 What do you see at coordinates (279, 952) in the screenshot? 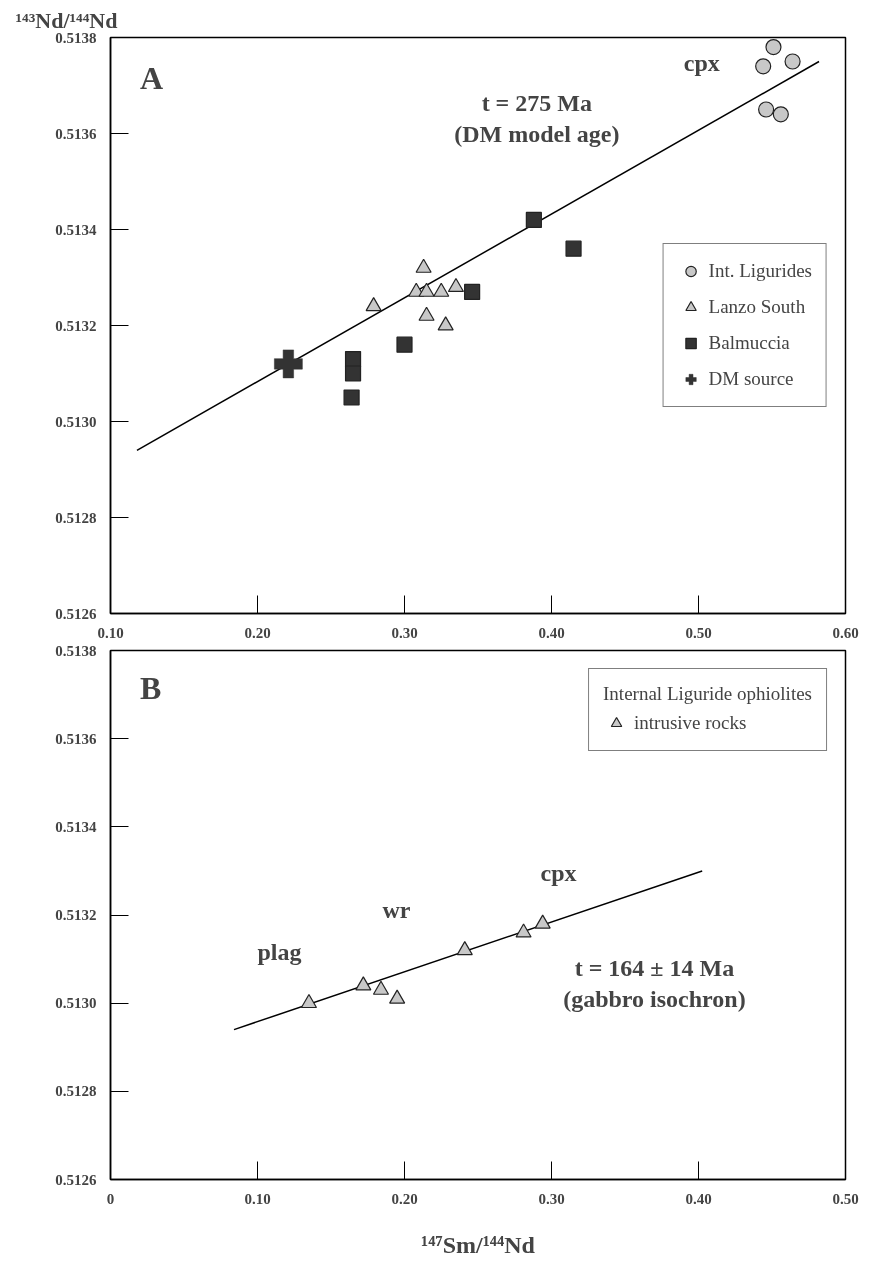
I see `annotation: plag` at bounding box center [279, 952].